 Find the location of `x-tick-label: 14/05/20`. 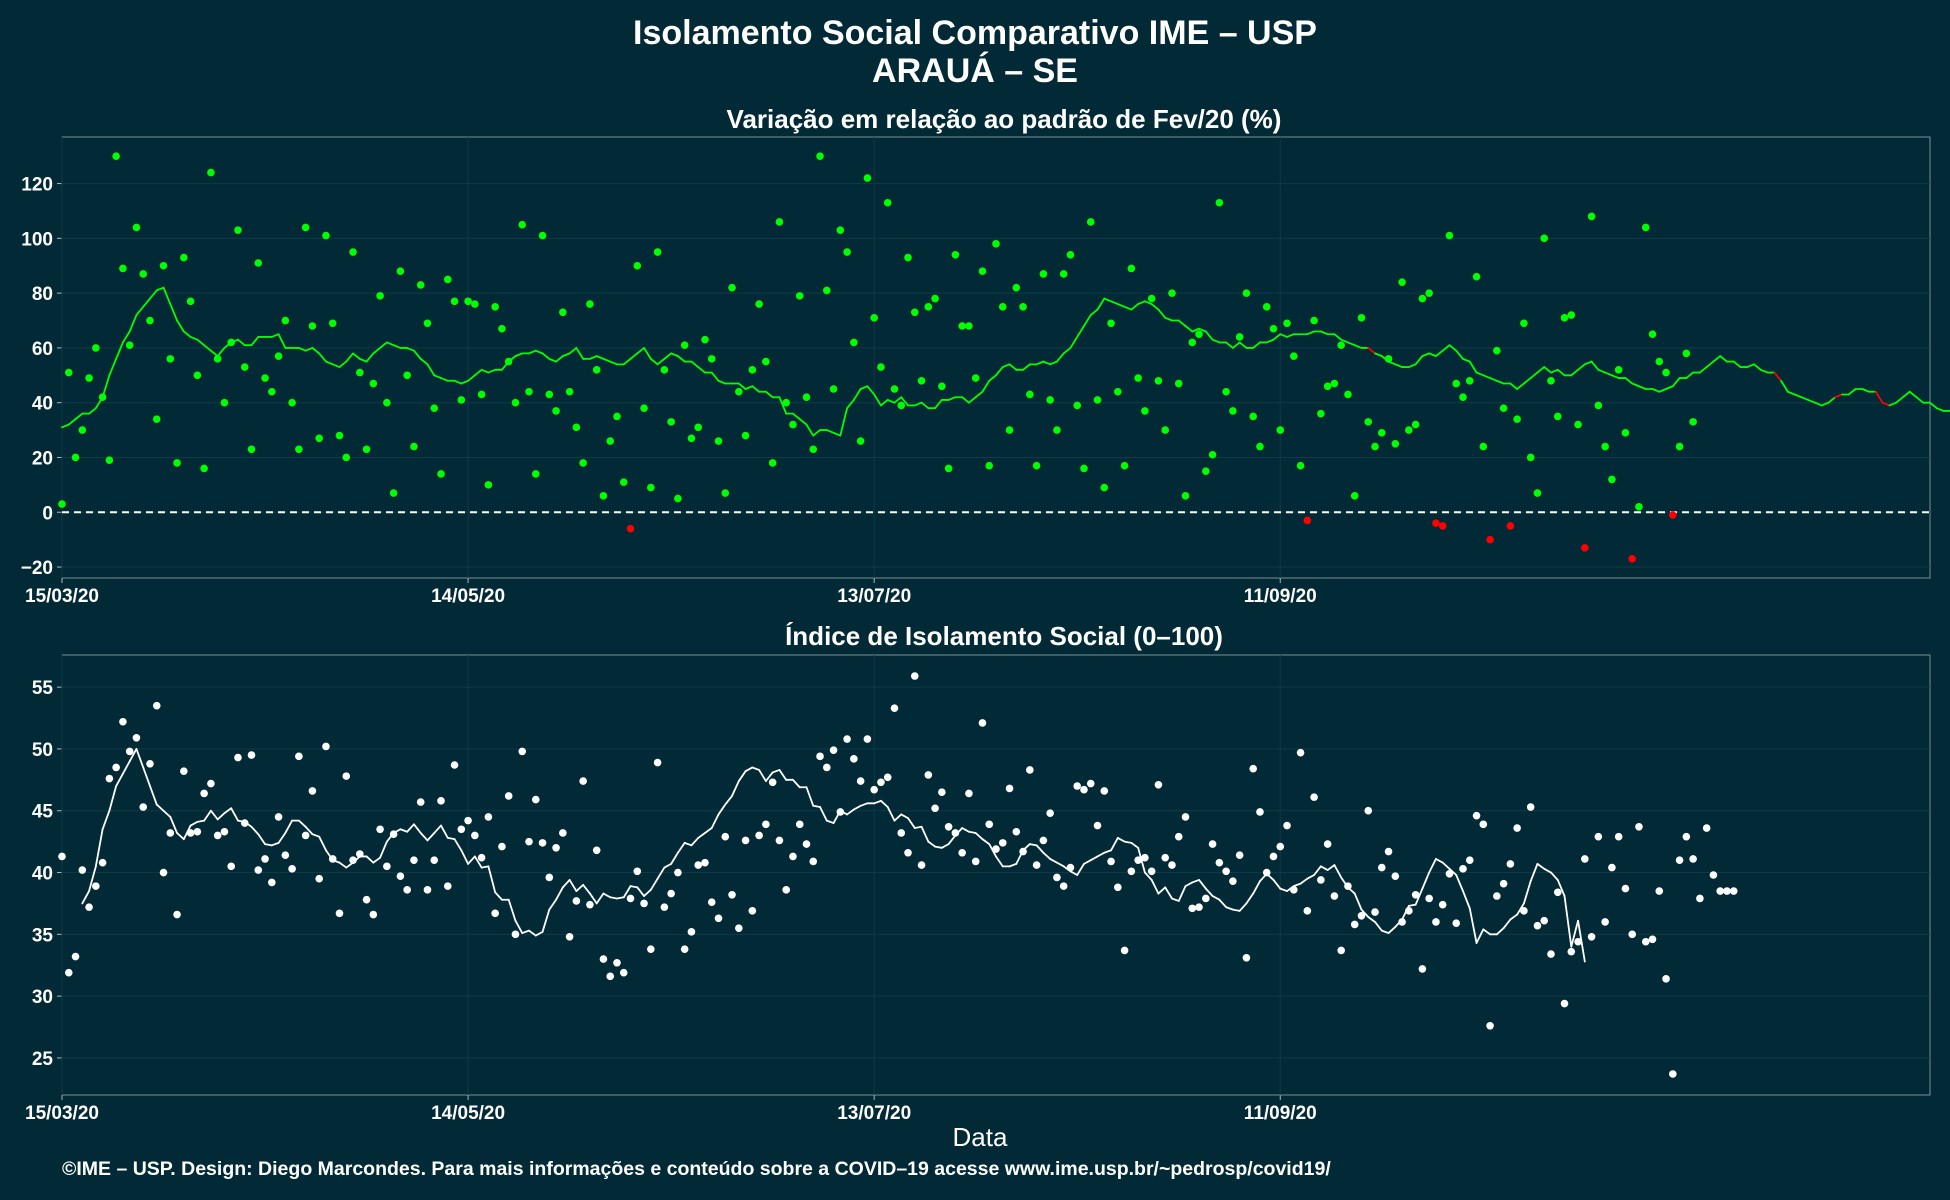

x-tick-label: 14/05/20 is located at coordinates (468, 1113).